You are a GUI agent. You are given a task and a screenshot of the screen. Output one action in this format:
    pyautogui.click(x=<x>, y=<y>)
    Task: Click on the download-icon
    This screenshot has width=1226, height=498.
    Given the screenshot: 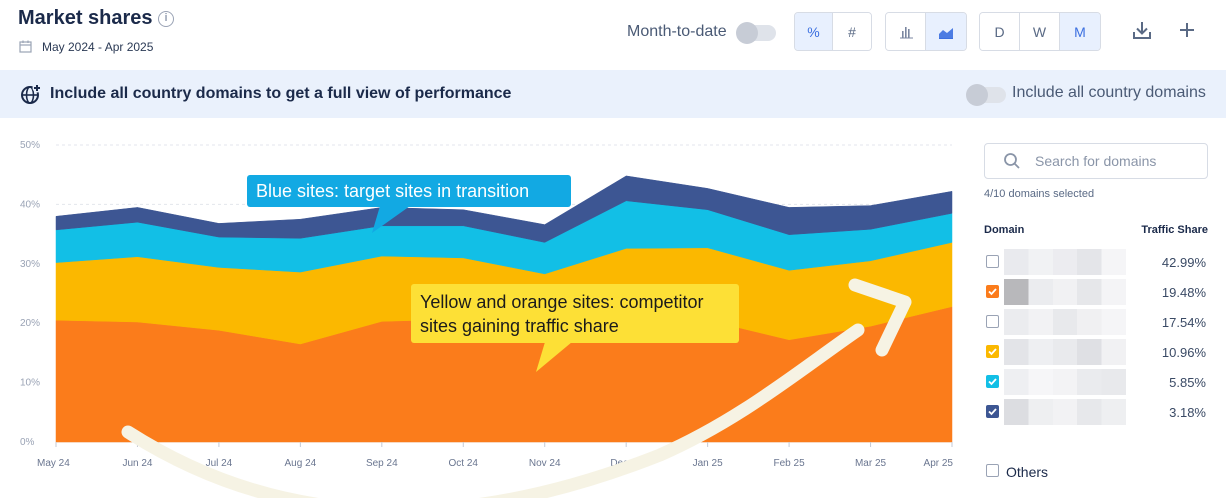 What is the action you would take?
    pyautogui.click(x=1142, y=30)
    